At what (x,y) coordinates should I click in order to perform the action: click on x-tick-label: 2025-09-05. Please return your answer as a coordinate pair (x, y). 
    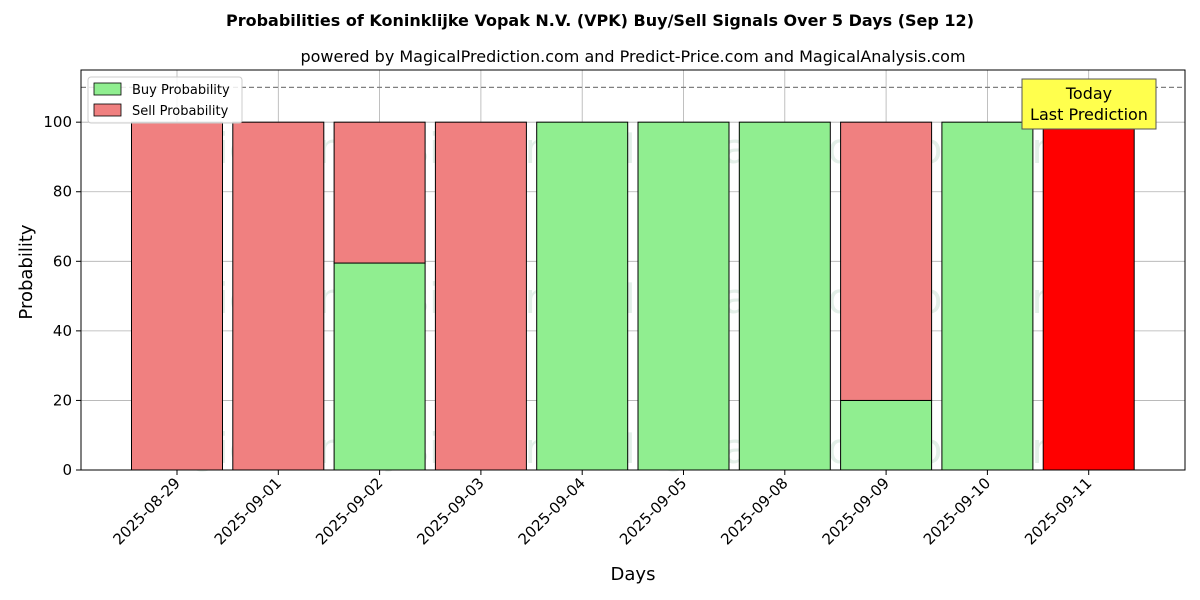
    Looking at the image, I should click on (653, 511).